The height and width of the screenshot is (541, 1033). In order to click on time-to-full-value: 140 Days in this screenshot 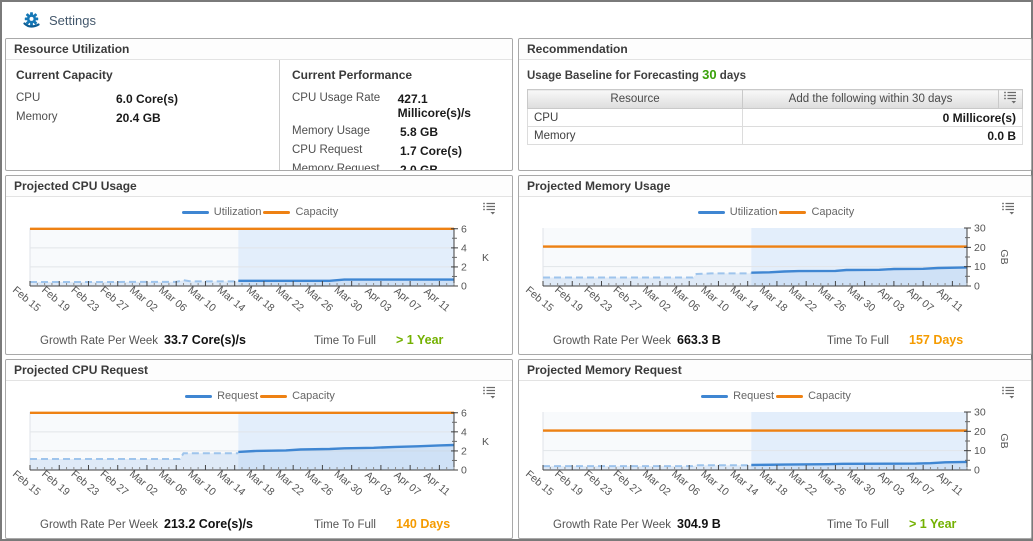, I will do `click(423, 524)`.